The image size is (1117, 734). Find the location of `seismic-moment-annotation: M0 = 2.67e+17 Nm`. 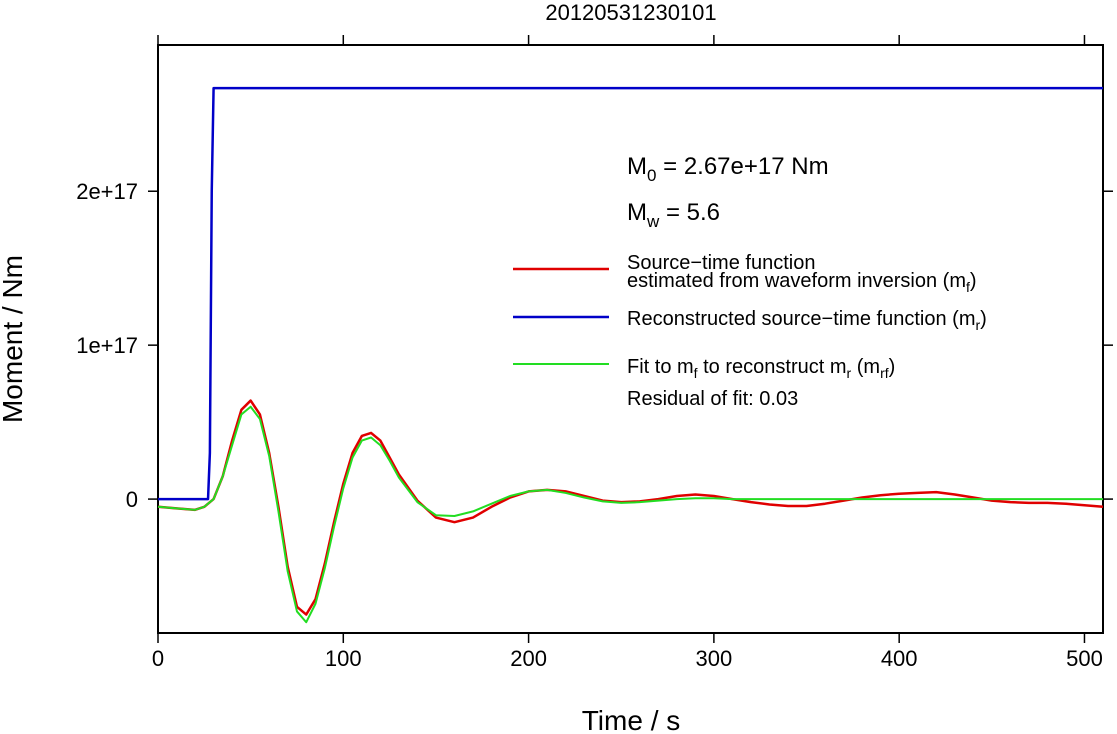

seismic-moment-annotation: M0 = 2.67e+17 Nm is located at coordinates (728, 169).